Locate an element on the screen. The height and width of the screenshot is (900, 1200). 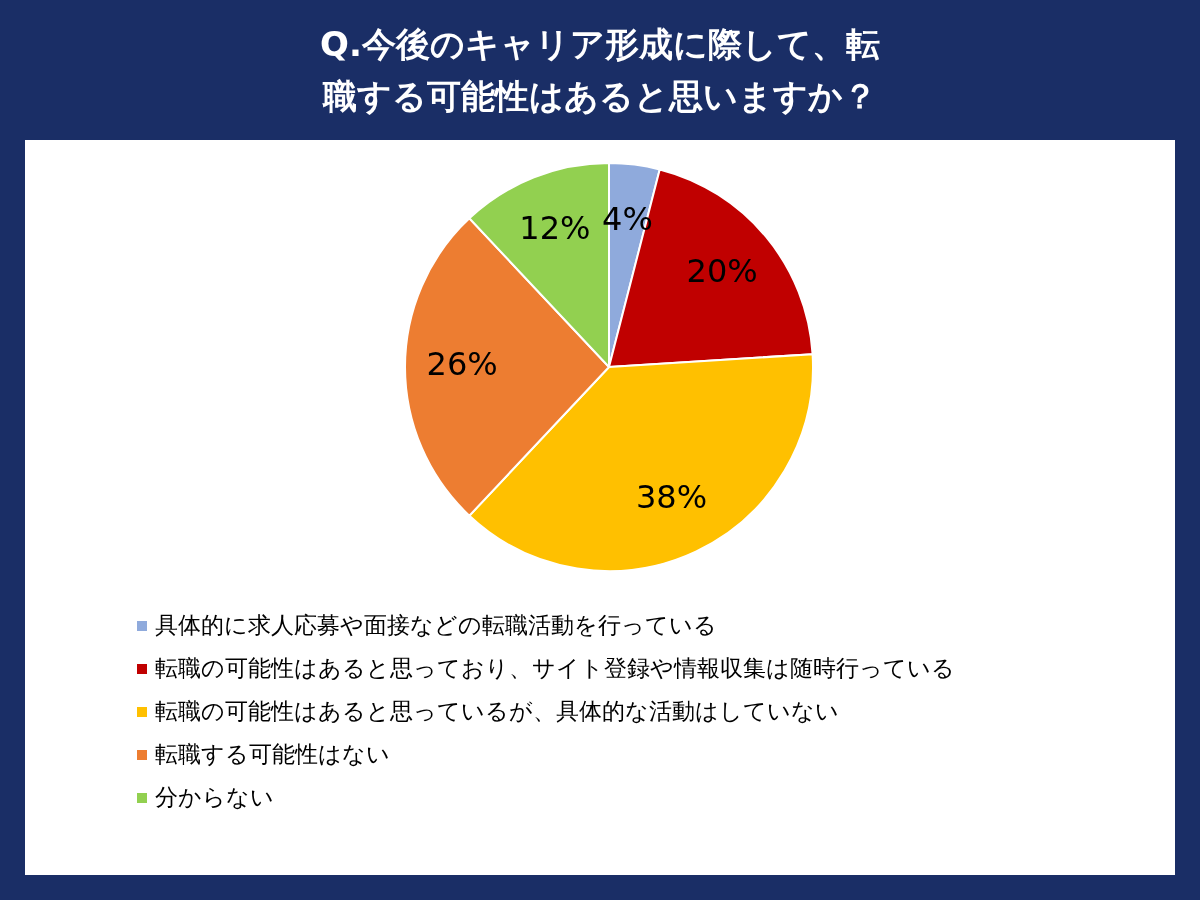
data-label: 20% is located at coordinates (722, 270).